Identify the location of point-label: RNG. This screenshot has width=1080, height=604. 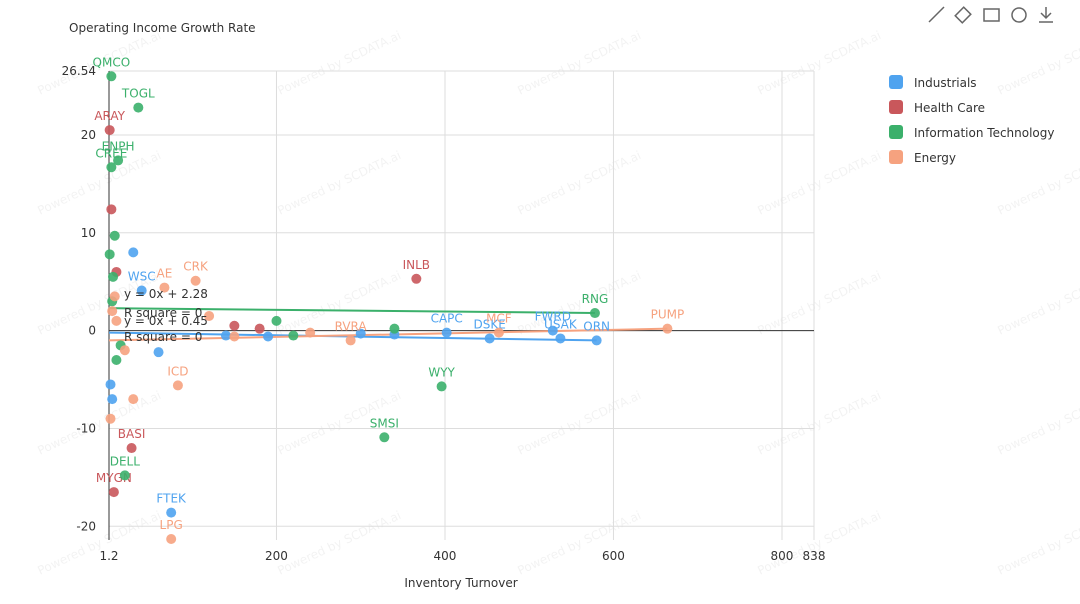
(595, 299).